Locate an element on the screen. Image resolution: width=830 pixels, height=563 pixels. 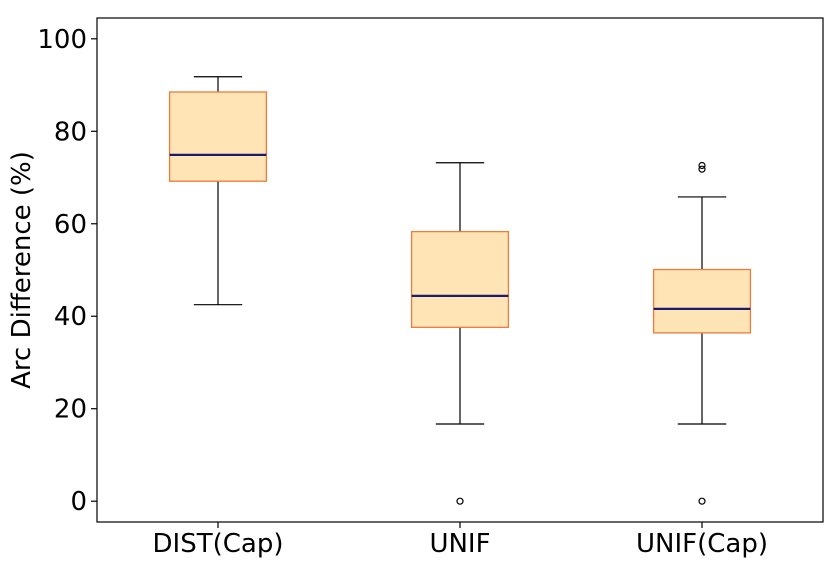
y-axis: 0 20 40 60 80 100 is located at coordinates (67, 271).